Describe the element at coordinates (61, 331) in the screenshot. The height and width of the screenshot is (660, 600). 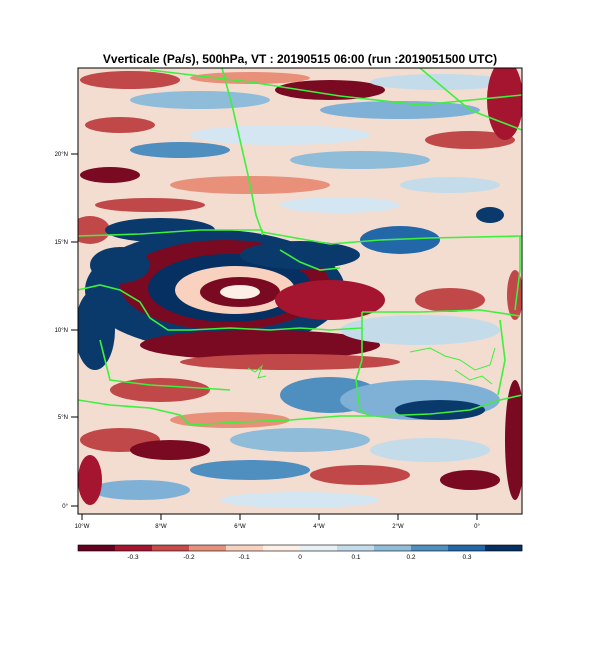
I see `lat-tick-label: 10°N` at that location.